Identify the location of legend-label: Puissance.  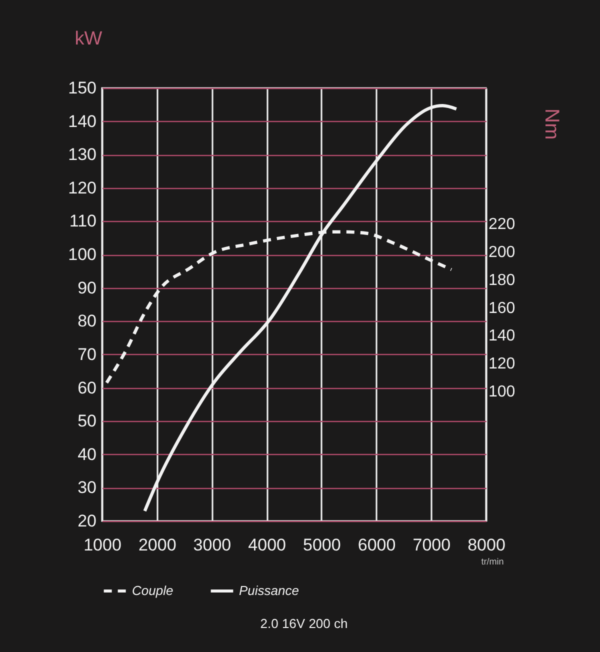
(269, 590).